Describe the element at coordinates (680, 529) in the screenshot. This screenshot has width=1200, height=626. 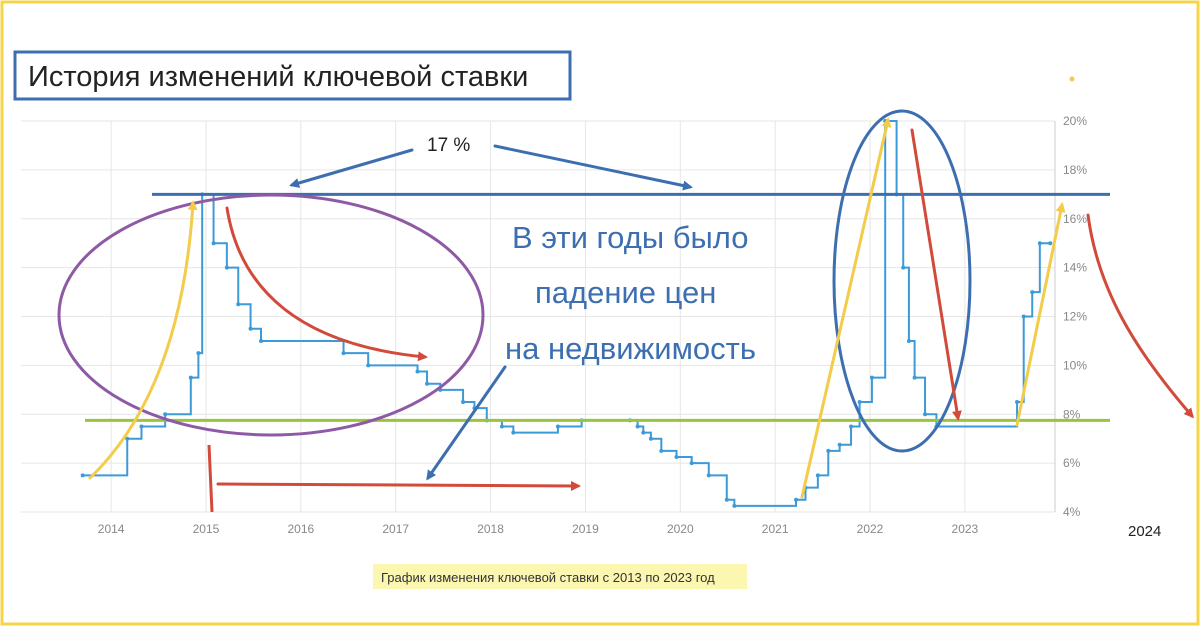
I see `x-tick-label: 2020` at that location.